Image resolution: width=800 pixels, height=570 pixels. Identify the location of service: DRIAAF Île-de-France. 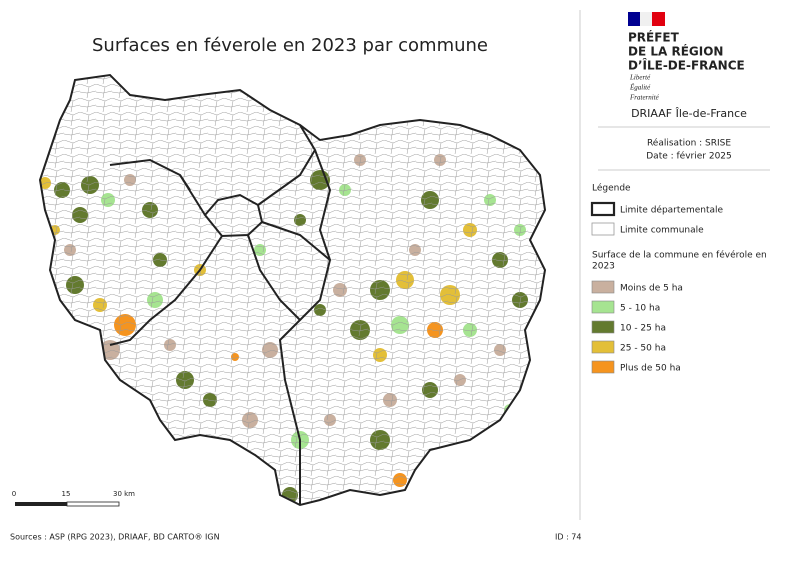
(689, 113).